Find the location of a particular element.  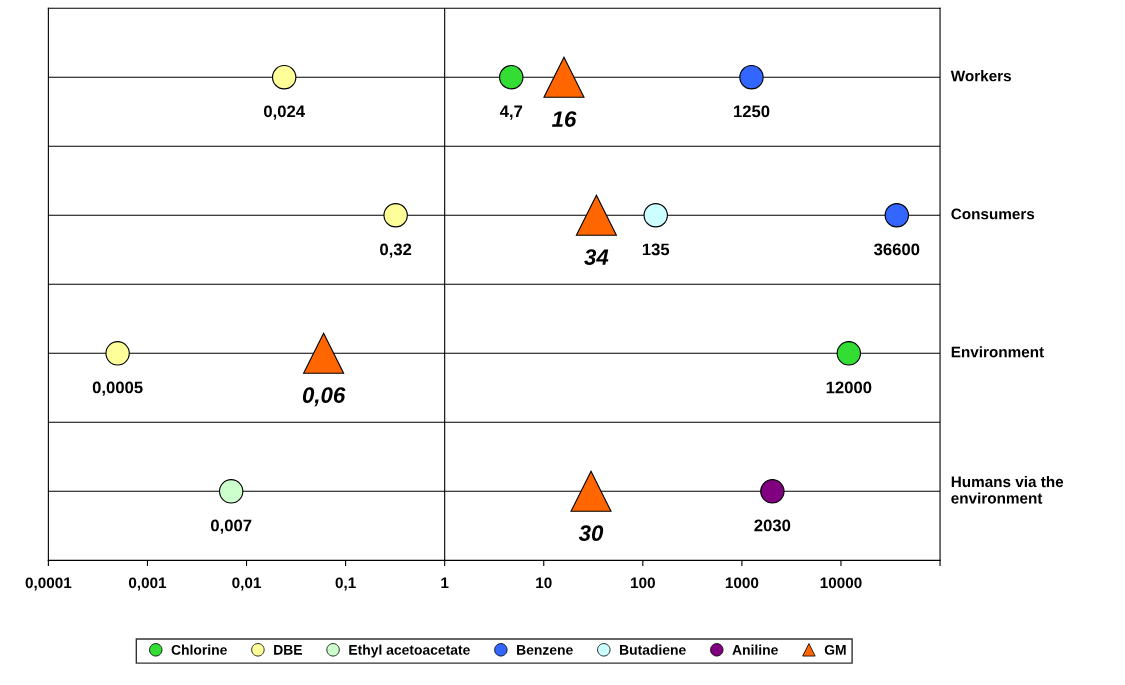

data-label: 0,06 is located at coordinates (324, 397).